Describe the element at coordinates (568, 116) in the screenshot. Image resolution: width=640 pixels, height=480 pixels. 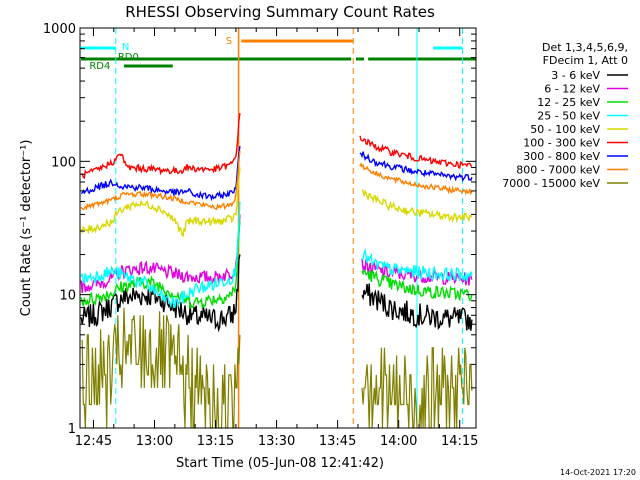
I see `legend-entry-label: 25 - 50 keV` at that location.